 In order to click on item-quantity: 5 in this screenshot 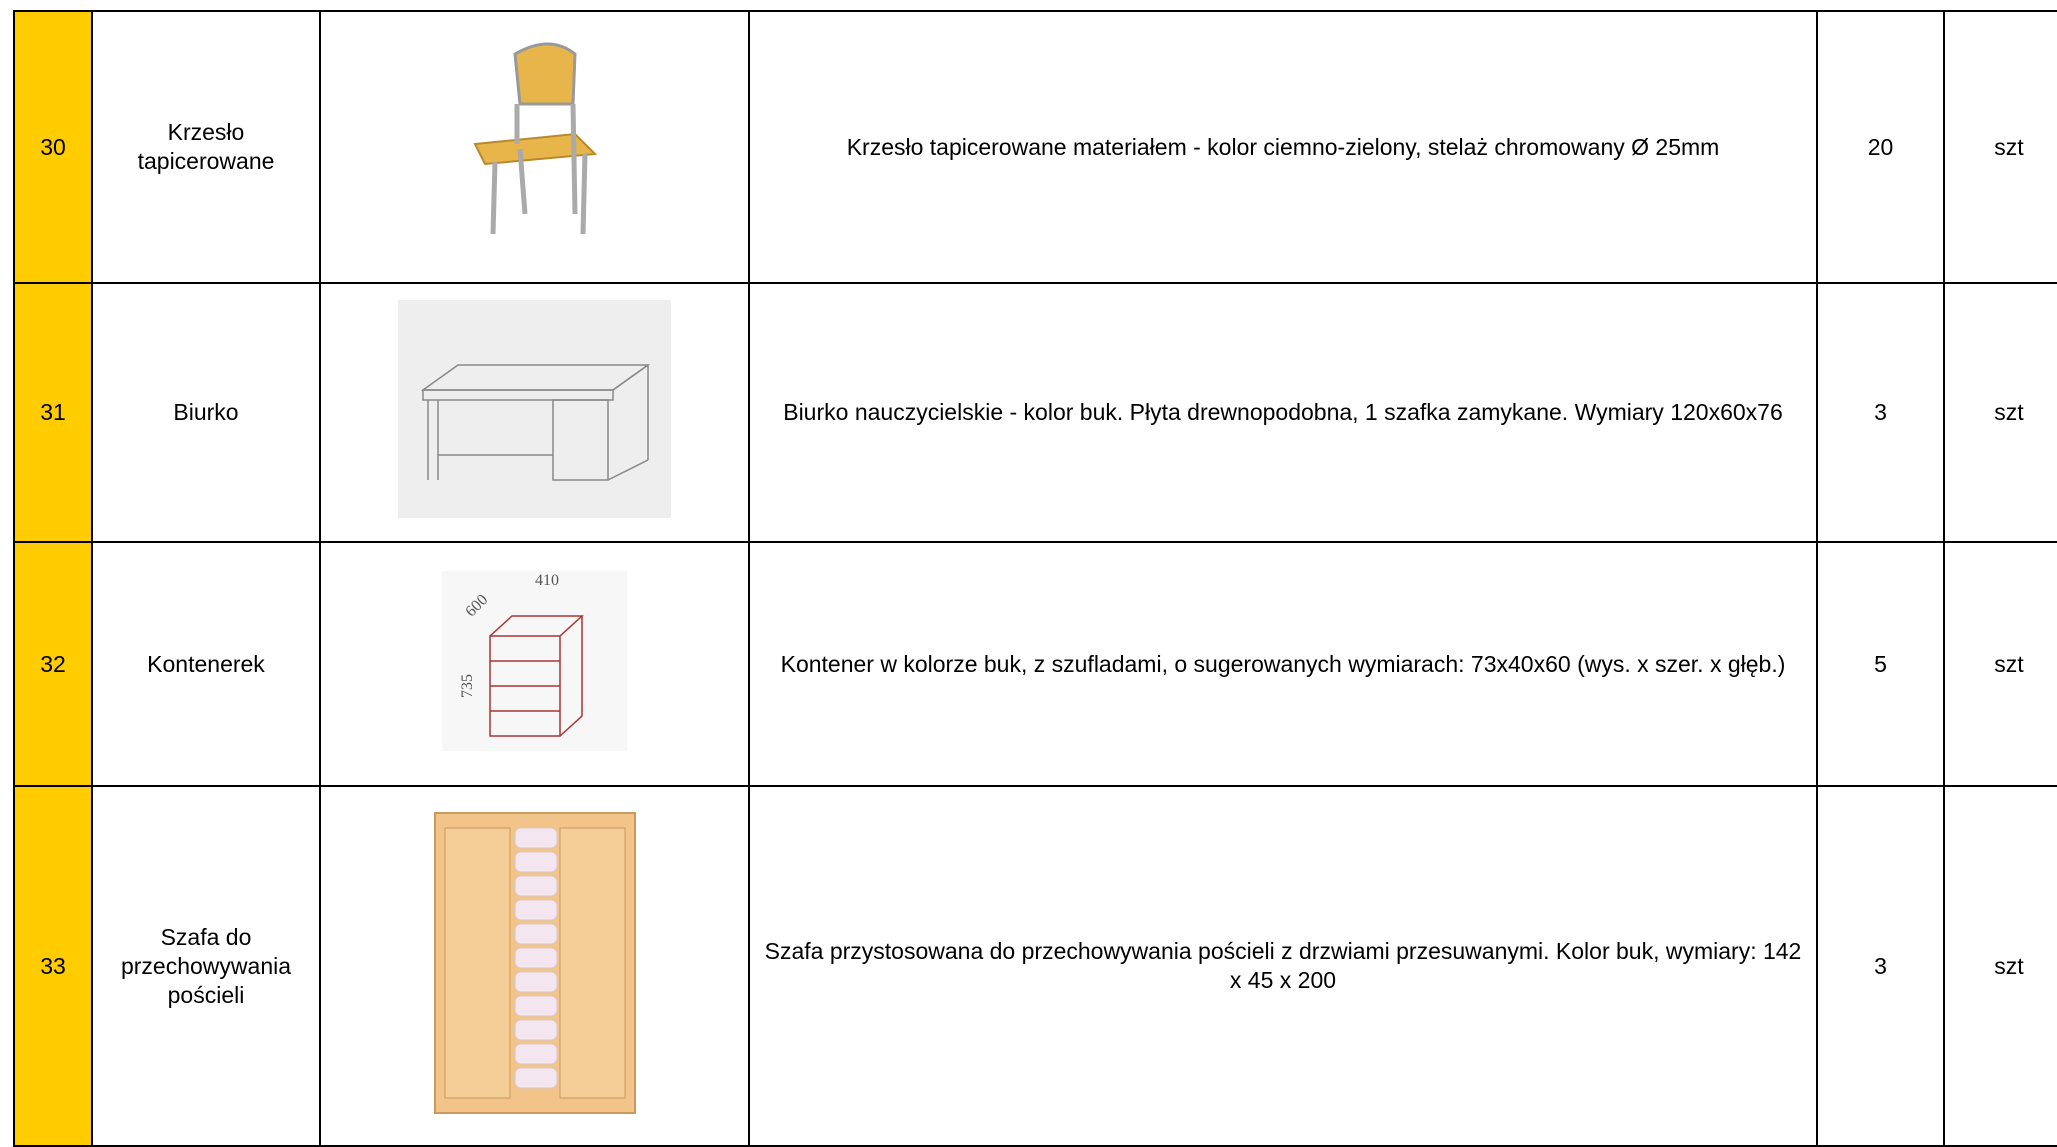, I will do `click(1880, 664)`.